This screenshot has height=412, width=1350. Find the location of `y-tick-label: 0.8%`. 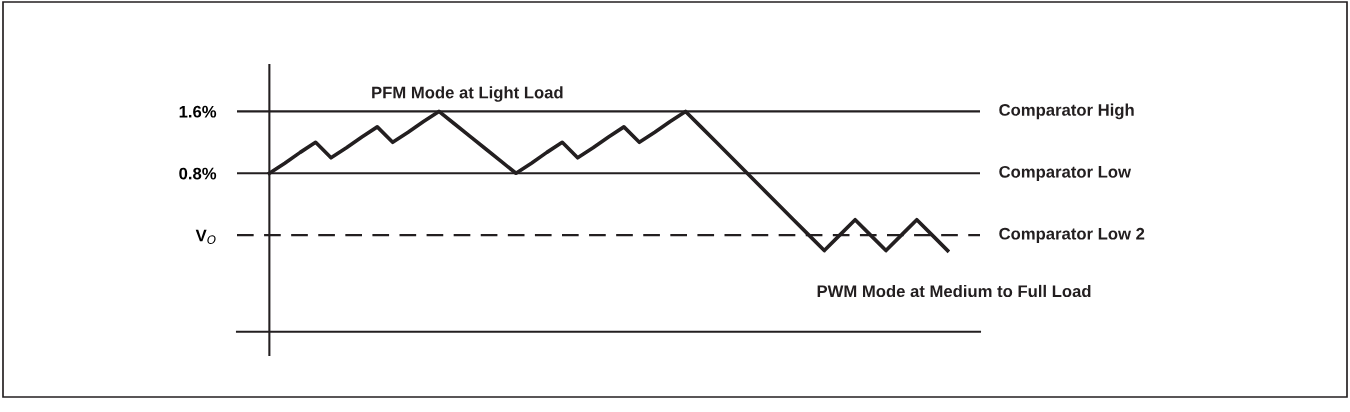

y-tick-label: 0.8% is located at coordinates (198, 173).